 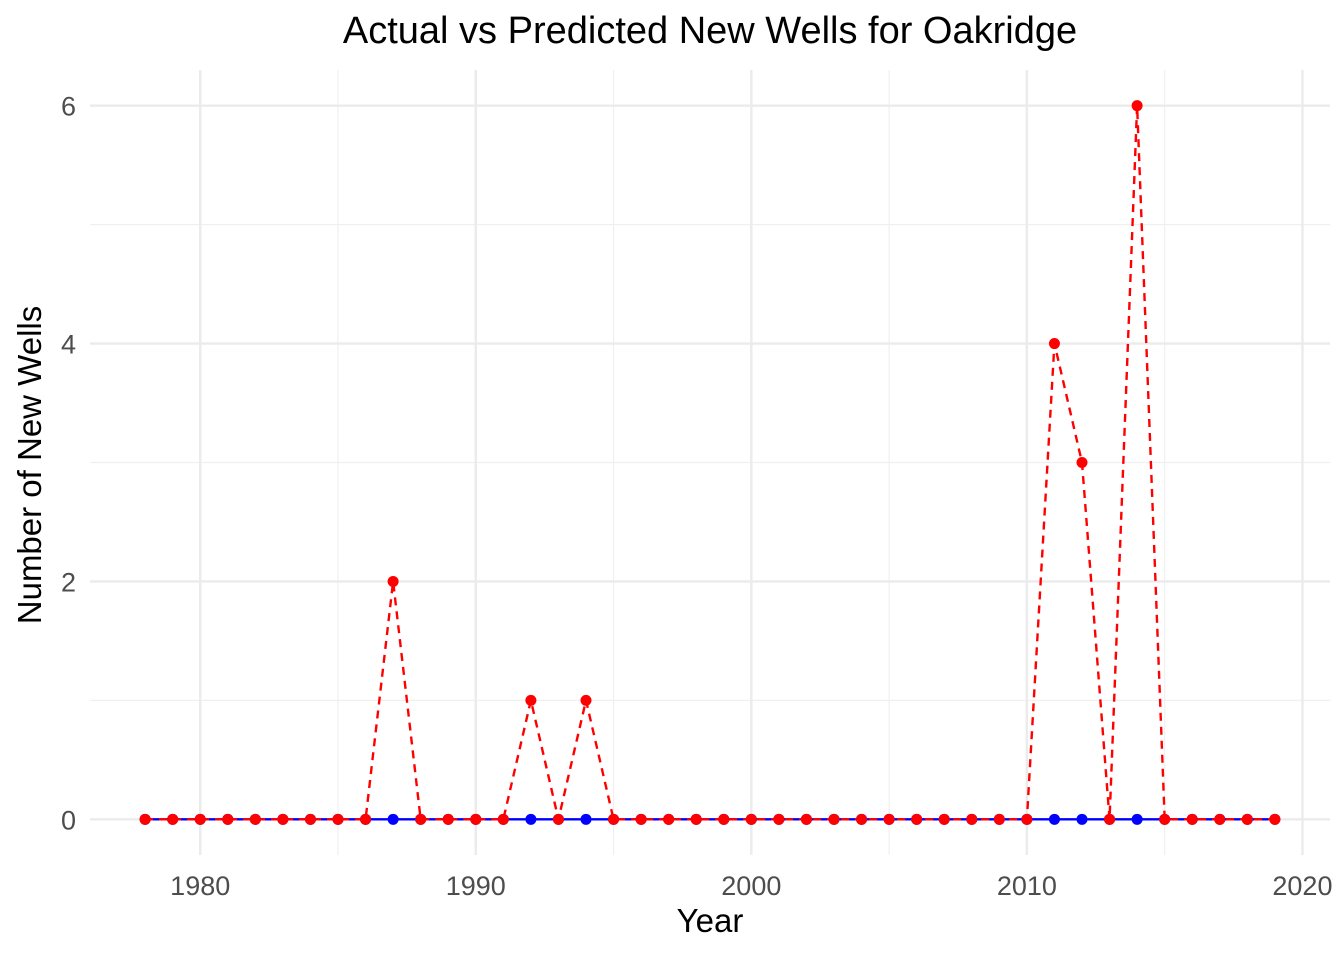 What do you see at coordinates (1302, 886) in the screenshot?
I see `x-tick-label: 2020` at bounding box center [1302, 886].